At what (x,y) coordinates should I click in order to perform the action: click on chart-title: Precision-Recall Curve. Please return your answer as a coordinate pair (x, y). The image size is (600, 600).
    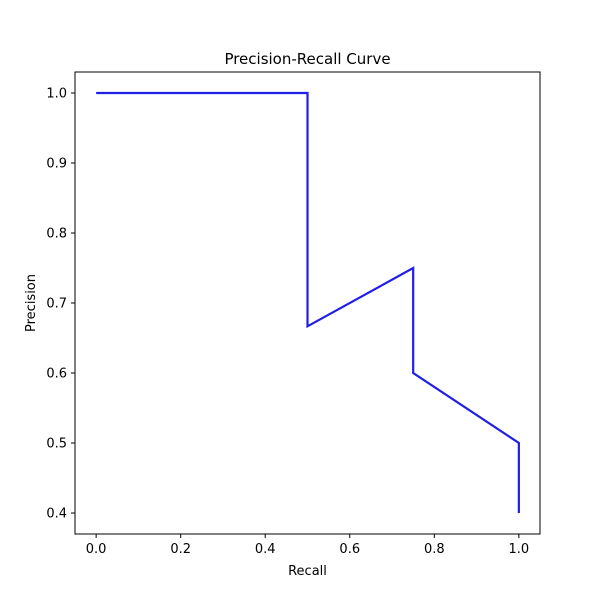
    Looking at the image, I should click on (307, 59).